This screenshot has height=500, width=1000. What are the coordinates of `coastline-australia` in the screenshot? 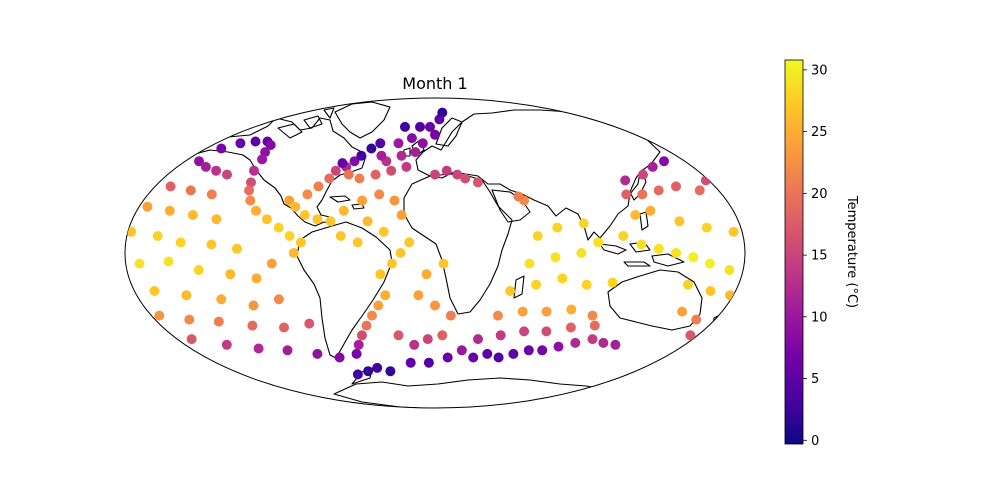 It's located at (655, 300).